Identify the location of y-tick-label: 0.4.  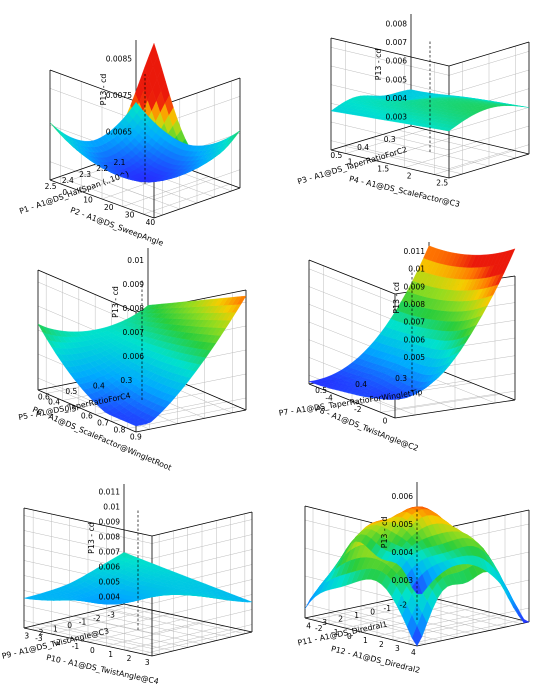
(54, 402).